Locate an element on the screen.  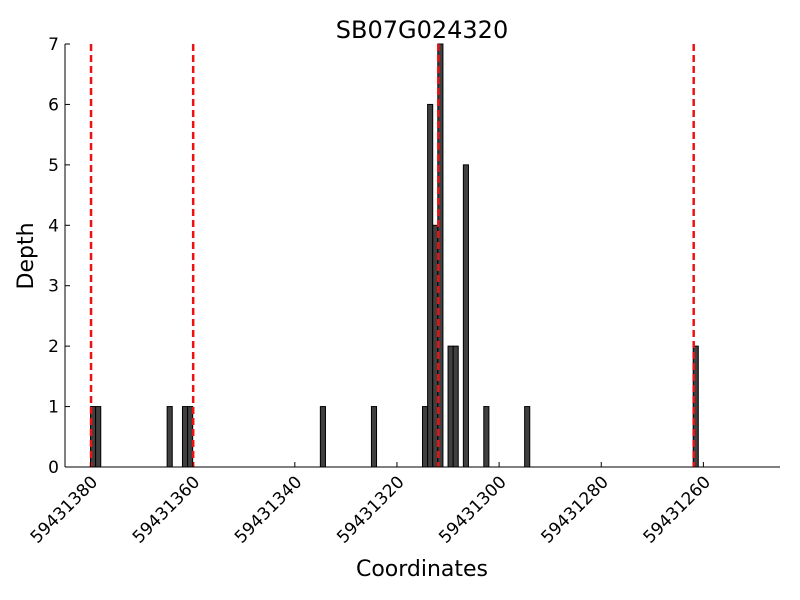
y-tick-label: 6 is located at coordinates (53, 105).